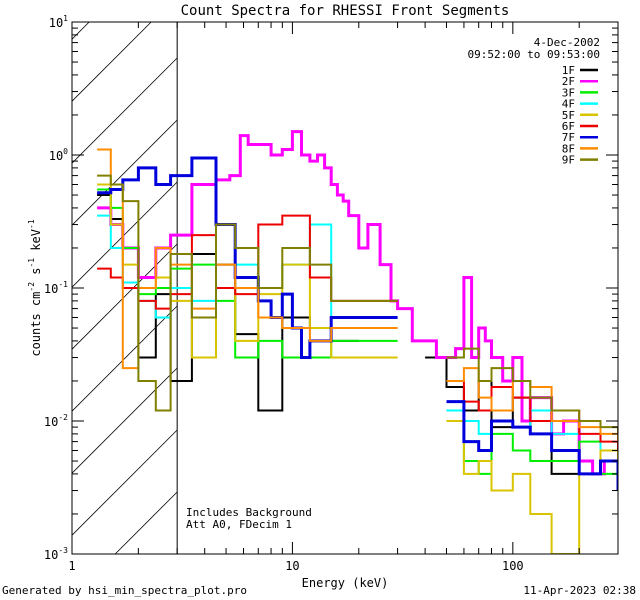  I want to click on y-axis-label: counts cm-2 s-1 keV-1, so click(35, 287).